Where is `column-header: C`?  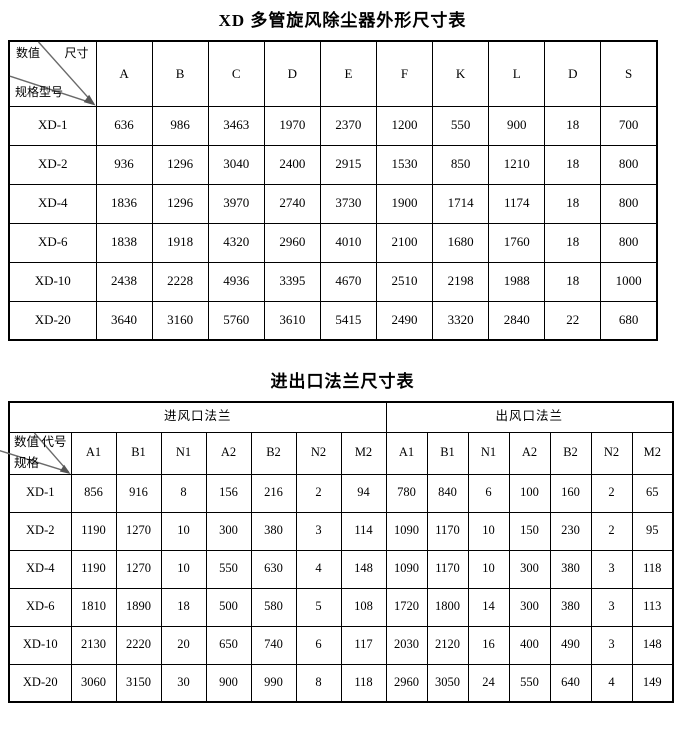
column-header: C is located at coordinates (236, 73).